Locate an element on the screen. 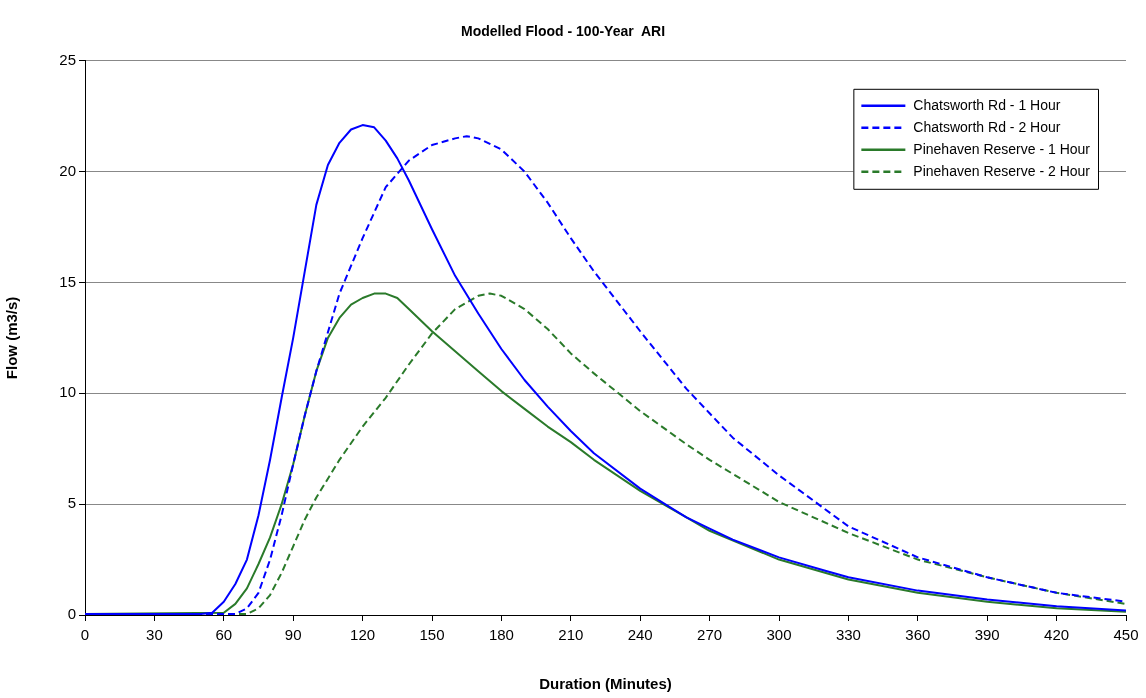 This screenshot has width=1146, height=698. x-tick-label: 90 is located at coordinates (293, 635).